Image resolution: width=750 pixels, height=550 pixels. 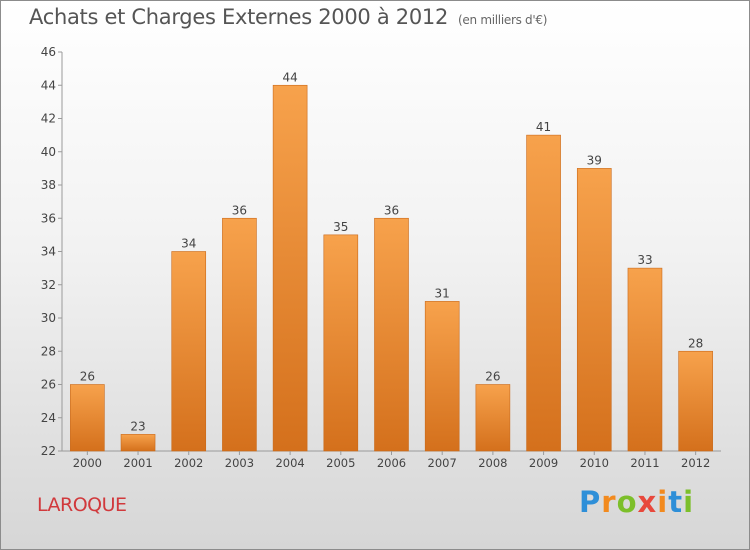 I want to click on y-tick-label: 30, so click(x=48, y=318).